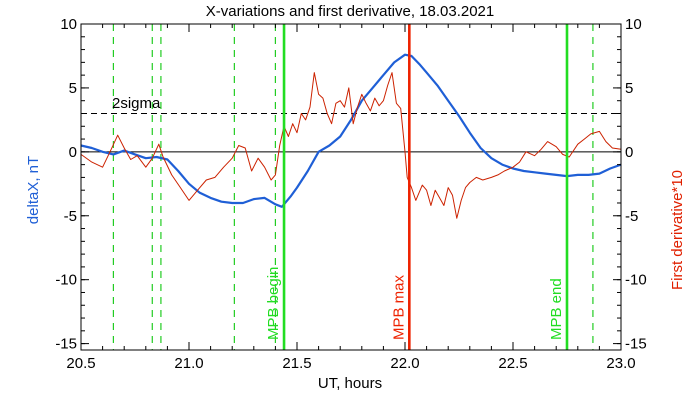 The height and width of the screenshot is (400, 700). Describe the element at coordinates (636, 344) in the screenshot. I see `y-tick-label-right: -15` at that location.